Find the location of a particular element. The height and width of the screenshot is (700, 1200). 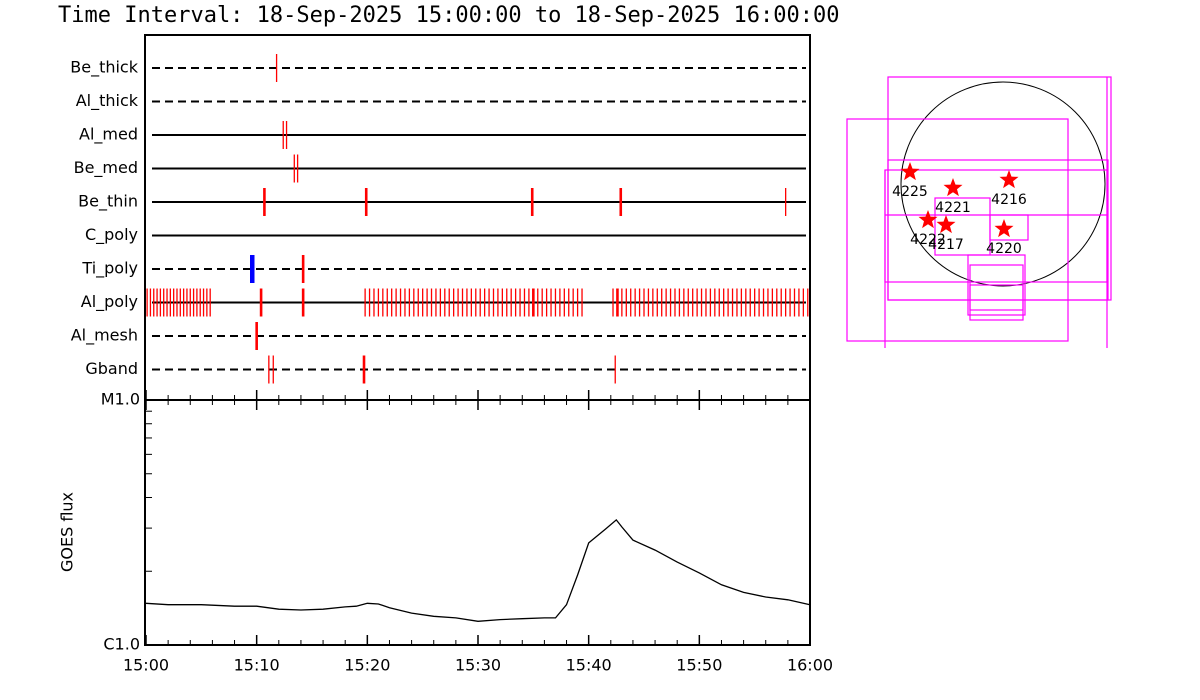

y-axis-label: GOES flux is located at coordinates (67, 532).